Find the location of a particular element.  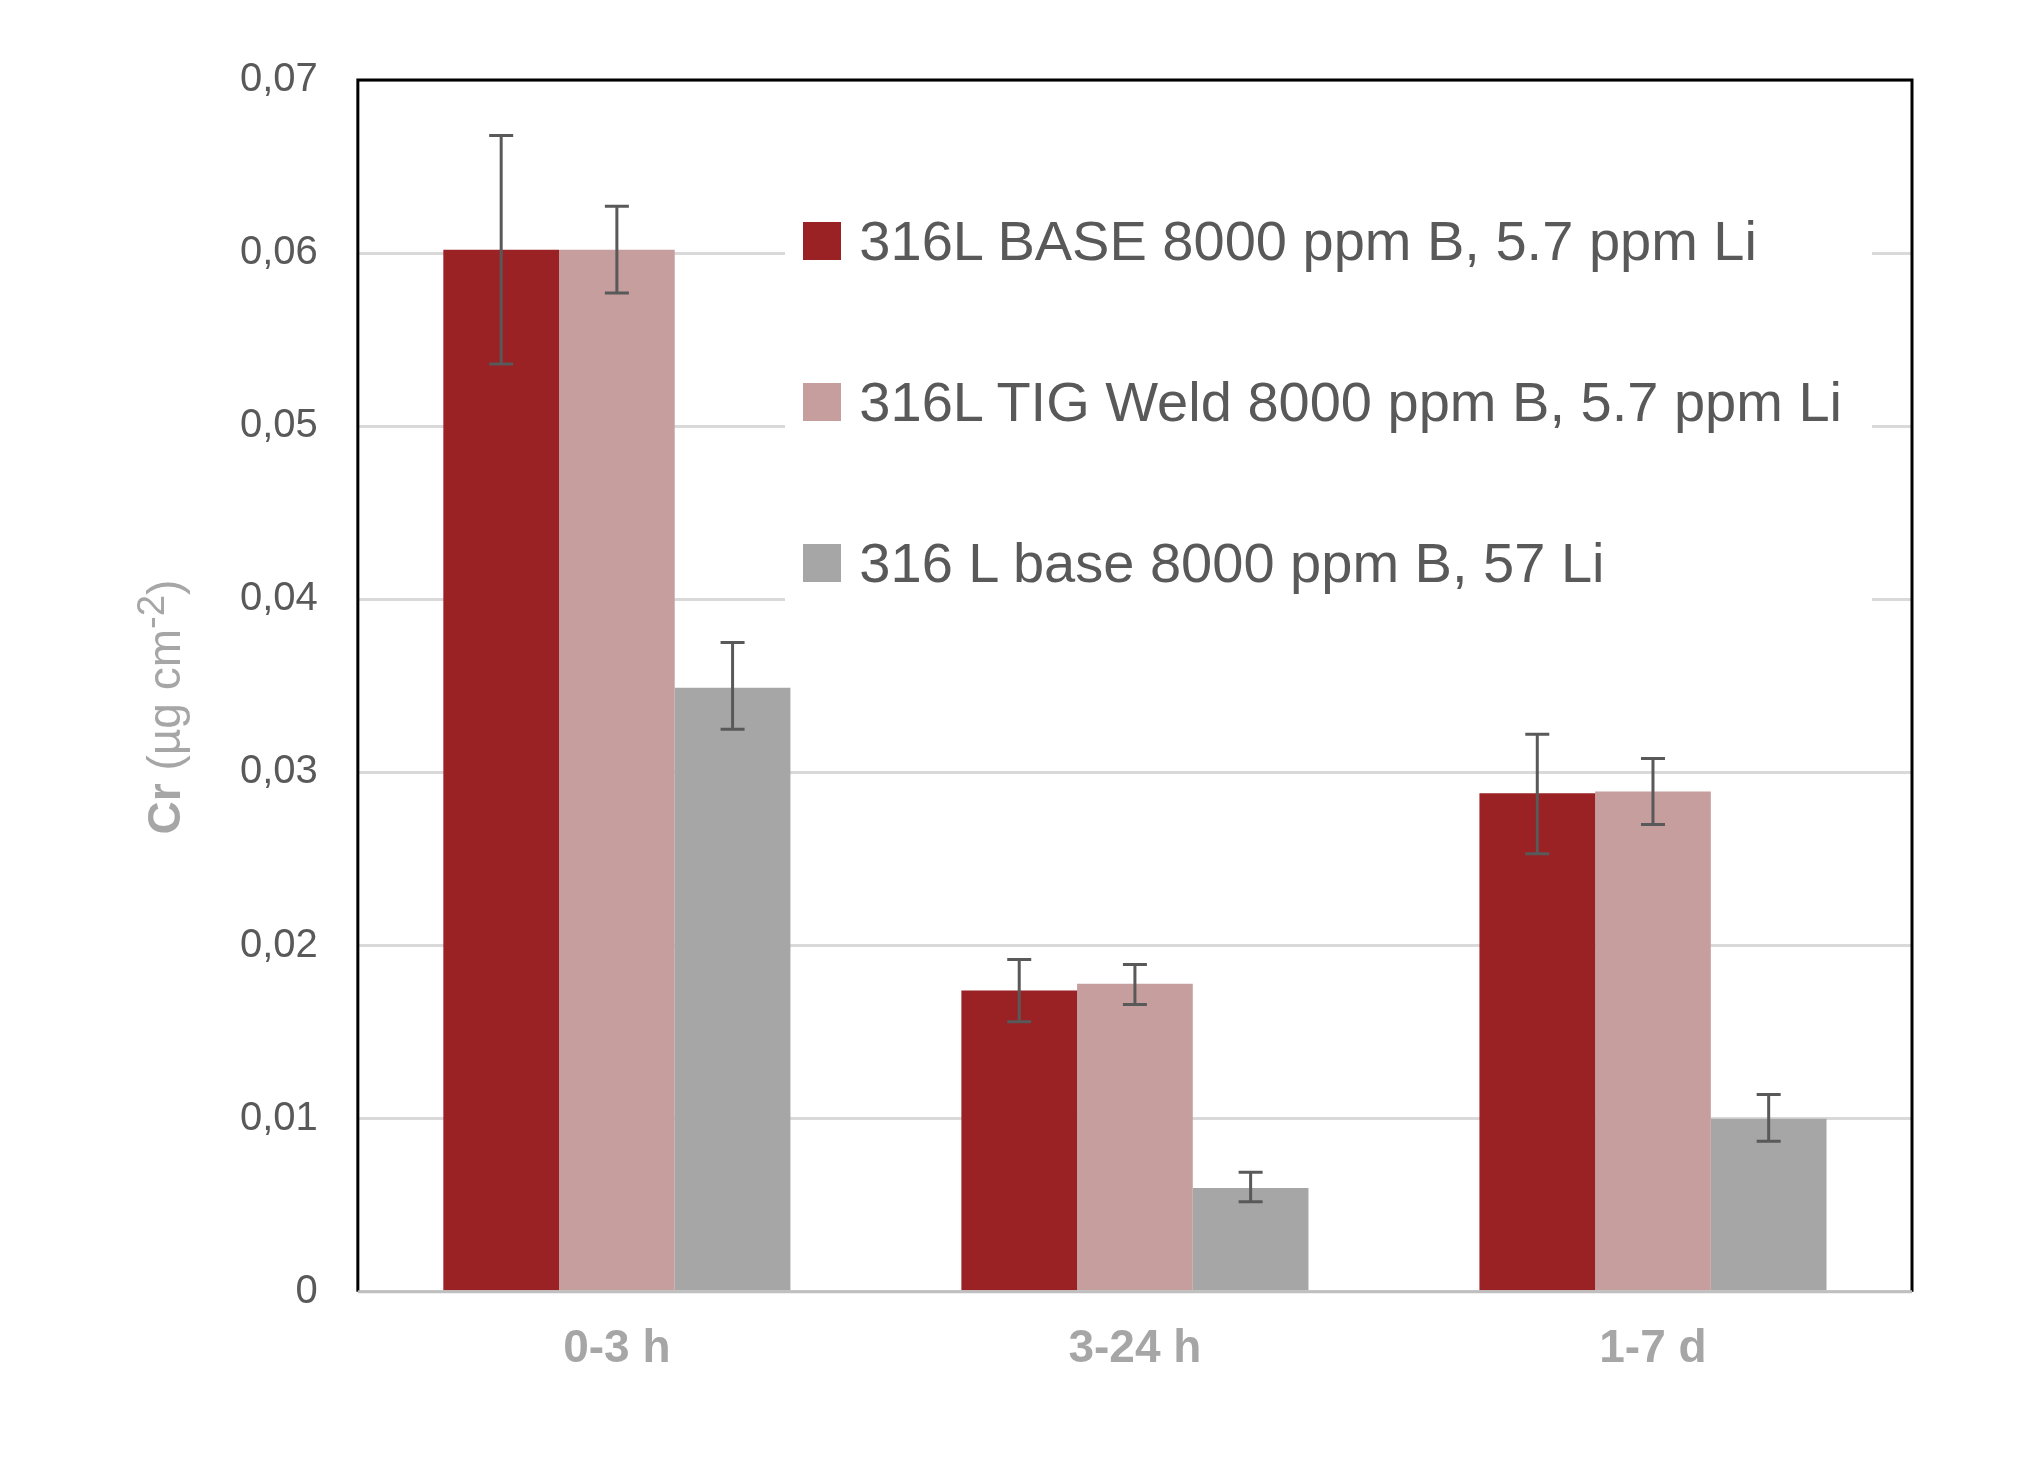

legend-label: 316L BASE 8000 ppm B, 5.7 ppm Li is located at coordinates (1308, 240).